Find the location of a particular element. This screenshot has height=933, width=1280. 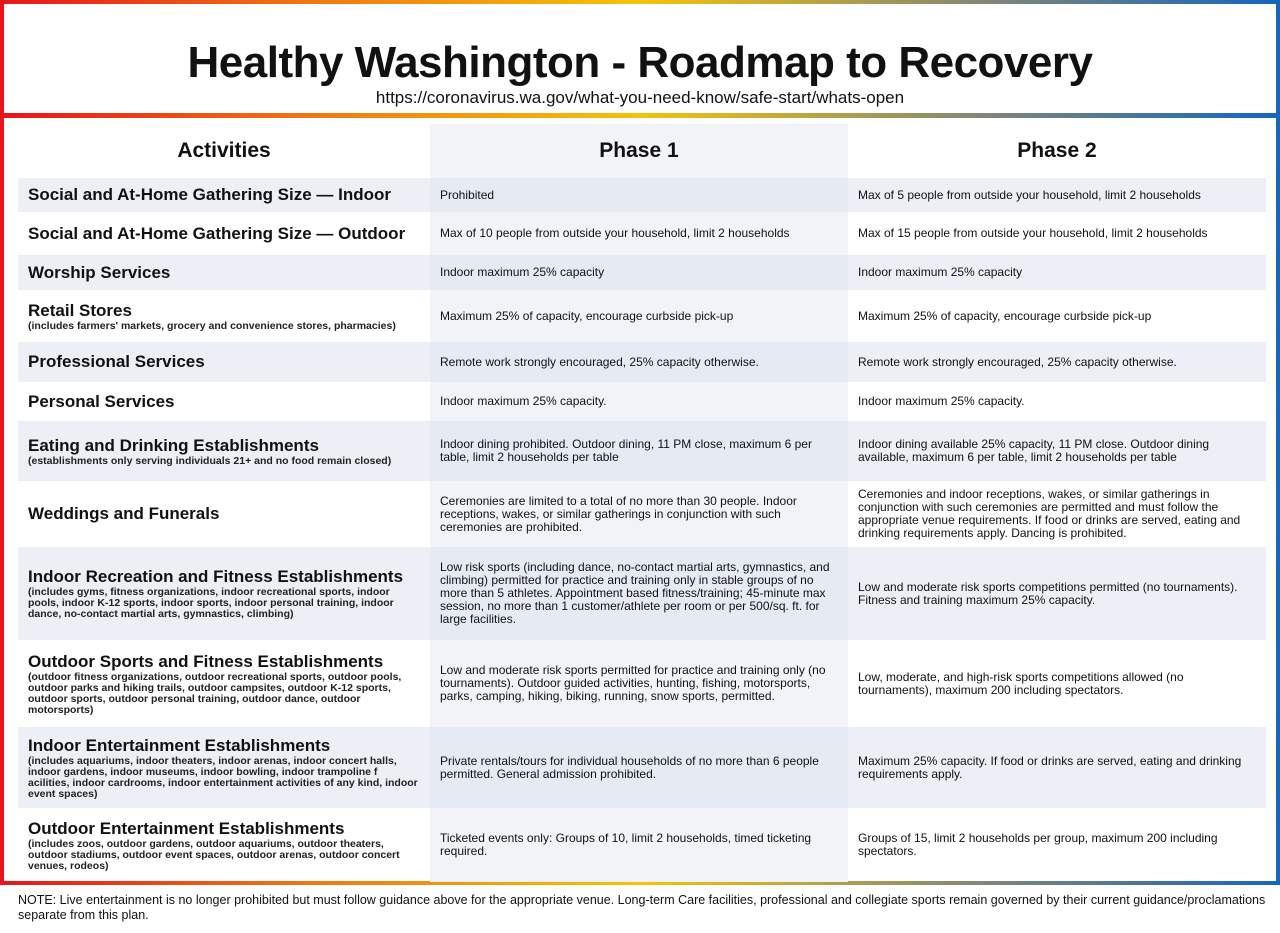

phase-2-cell: Indoor maximum 25% capacity is located at coordinates (1057, 272).